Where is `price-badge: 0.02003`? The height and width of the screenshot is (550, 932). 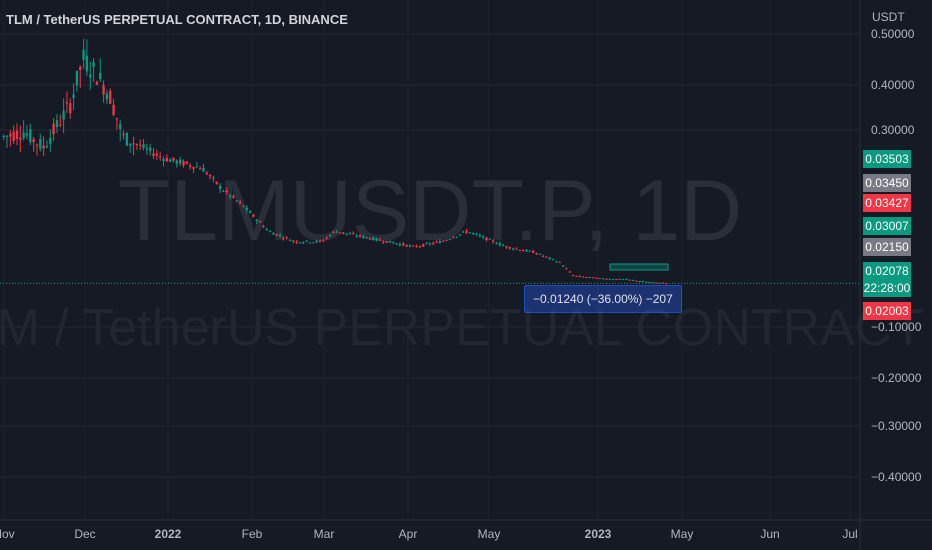 price-badge: 0.02003 is located at coordinates (887, 311).